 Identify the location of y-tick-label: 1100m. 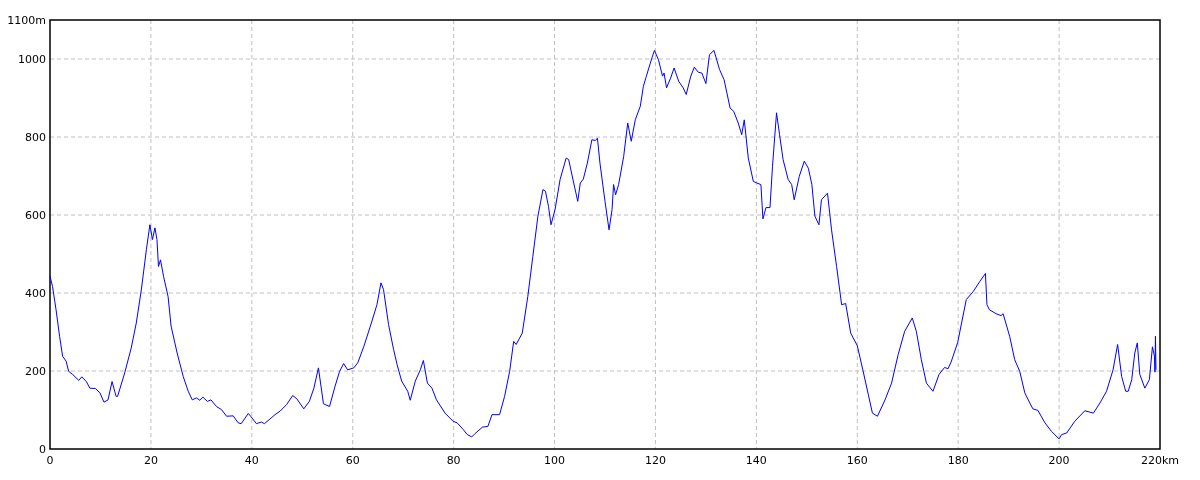
(26, 20).